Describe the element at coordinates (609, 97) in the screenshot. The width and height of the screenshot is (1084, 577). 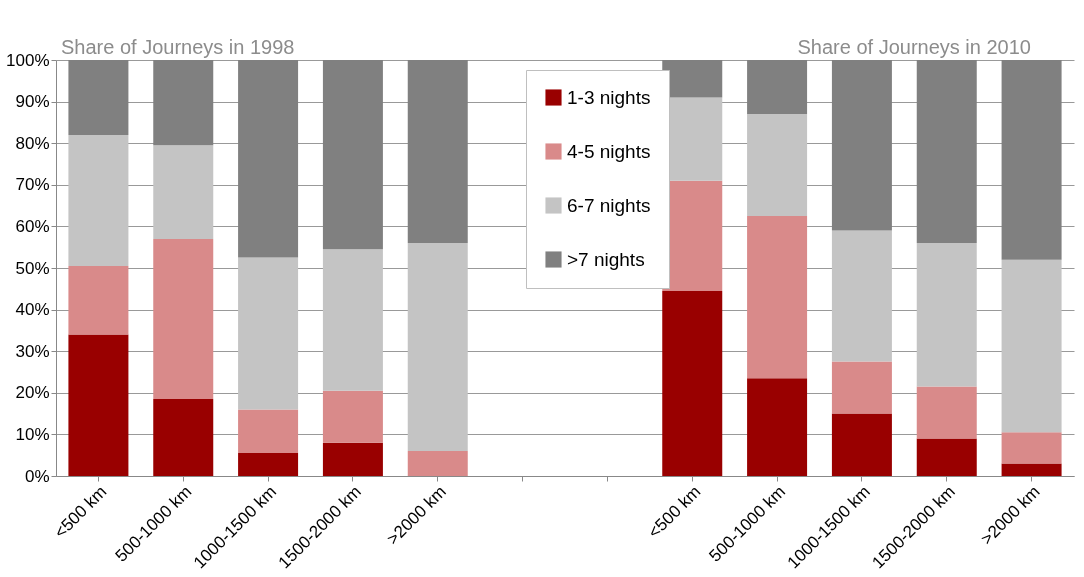
I see `legend-label: 1-3 nights` at that location.